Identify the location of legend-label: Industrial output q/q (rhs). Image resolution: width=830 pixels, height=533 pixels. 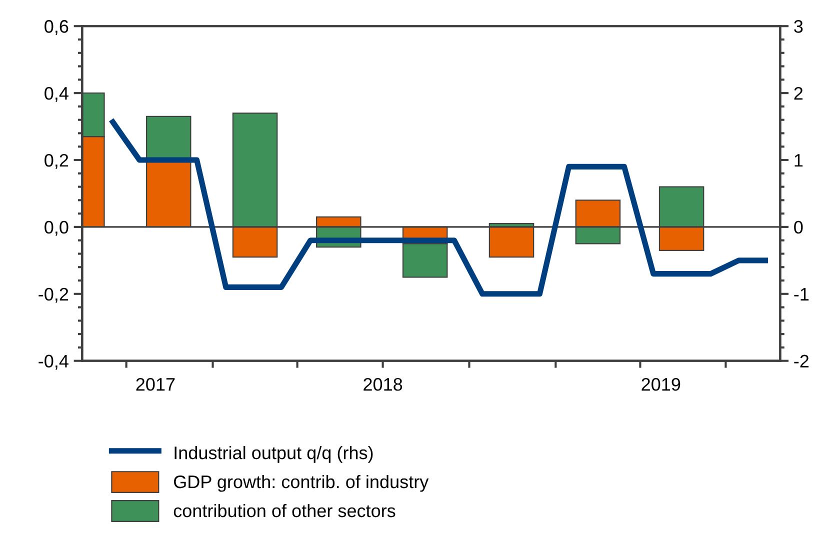
(273, 454).